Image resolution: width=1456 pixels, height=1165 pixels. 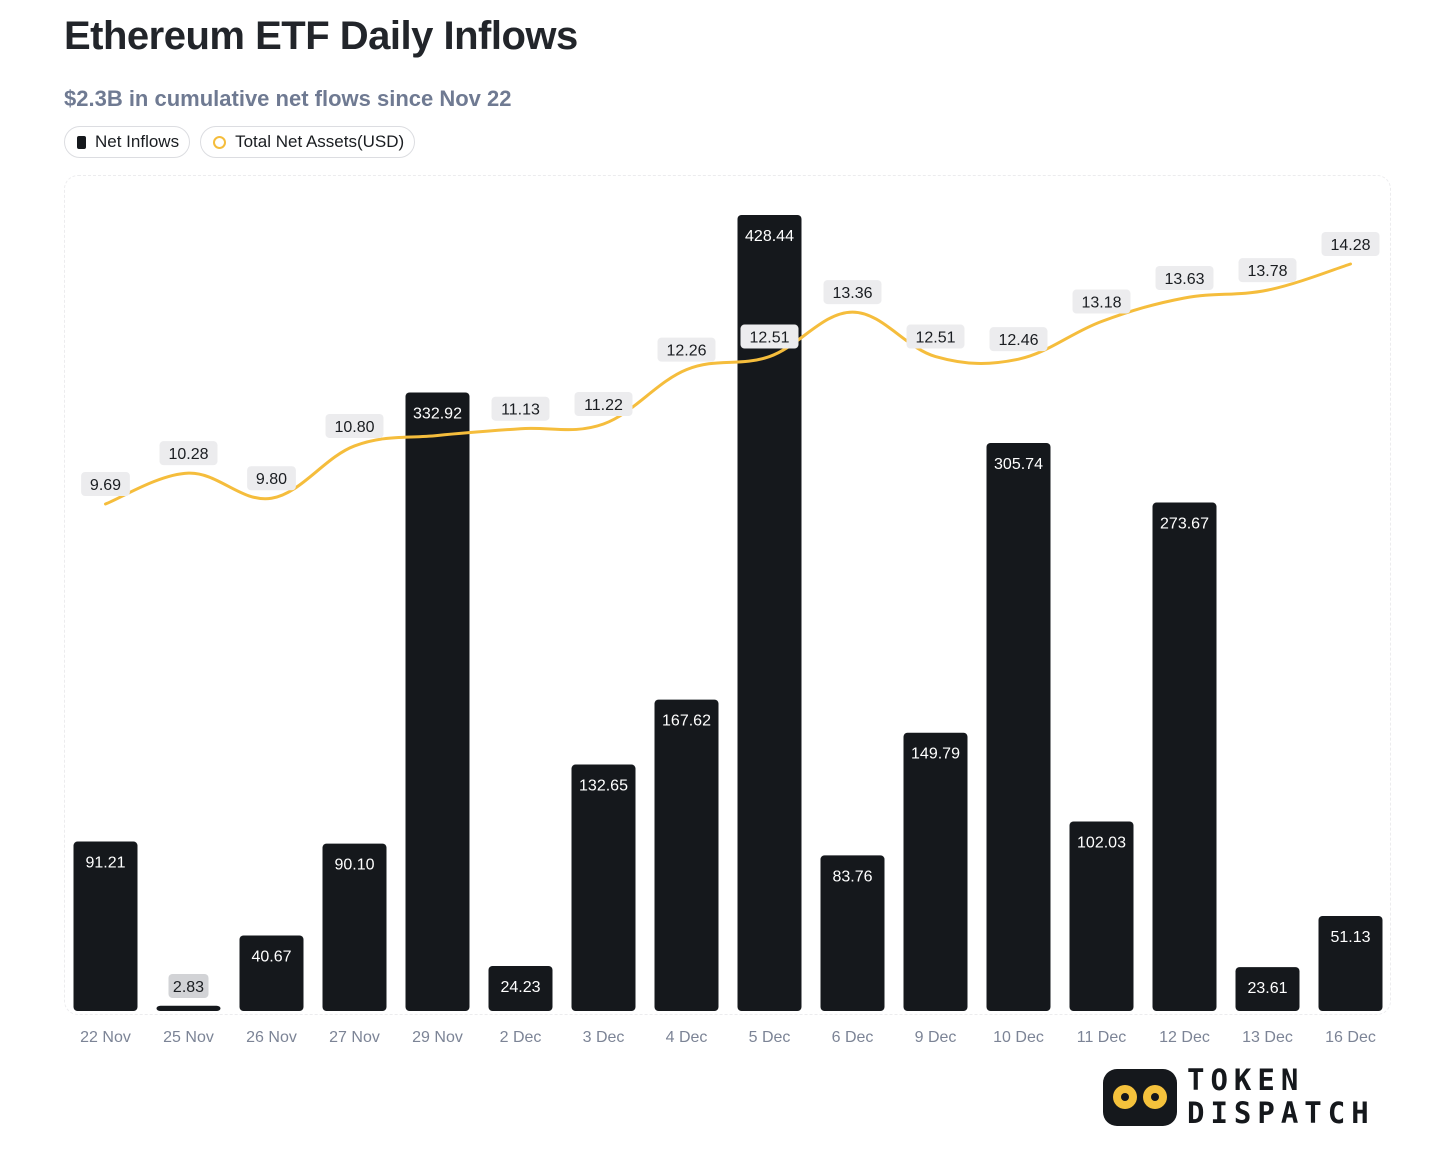 I want to click on x-tick-label: 12 Dec, so click(x=1184, y=1037).